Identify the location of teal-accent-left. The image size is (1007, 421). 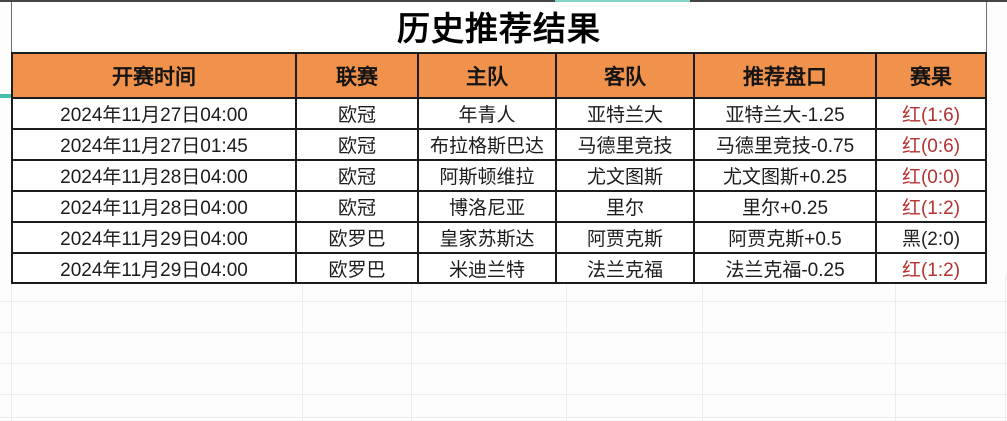
(6, 96).